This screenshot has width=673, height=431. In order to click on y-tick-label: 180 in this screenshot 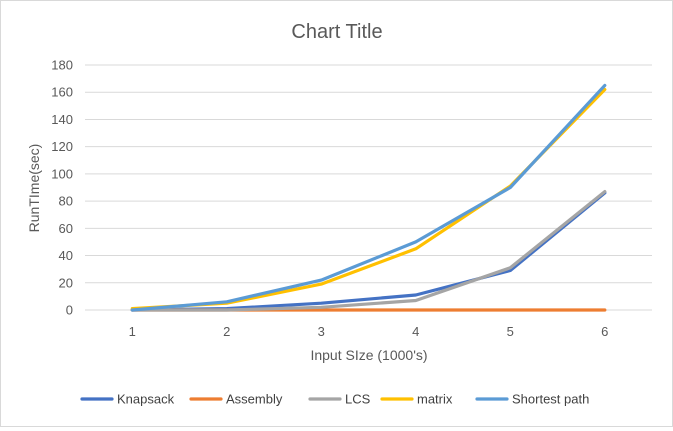, I will do `click(62, 65)`.